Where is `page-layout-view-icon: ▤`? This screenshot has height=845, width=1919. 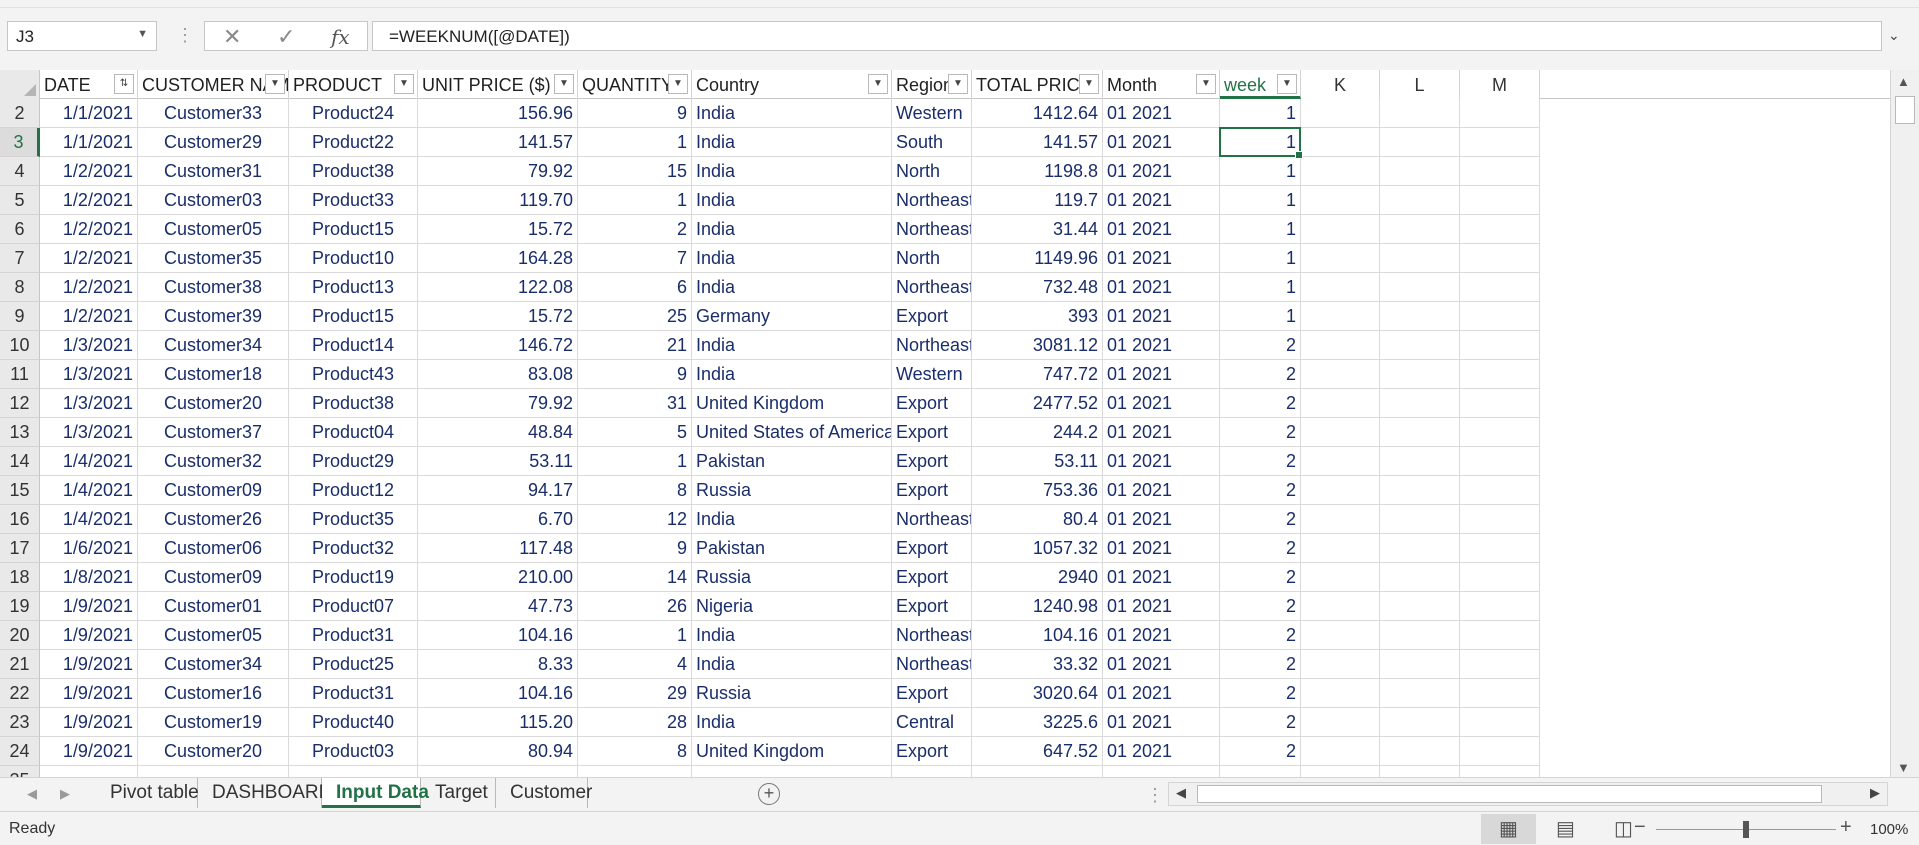 page-layout-view-icon: ▤ is located at coordinates (1565, 829).